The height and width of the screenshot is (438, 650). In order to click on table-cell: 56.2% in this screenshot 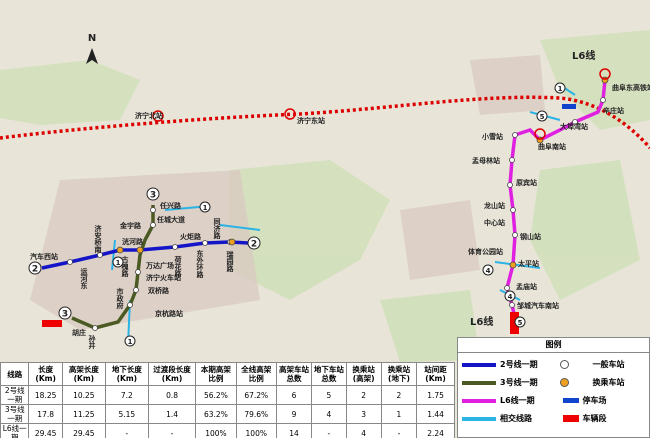, I will do `click(216, 395)`.